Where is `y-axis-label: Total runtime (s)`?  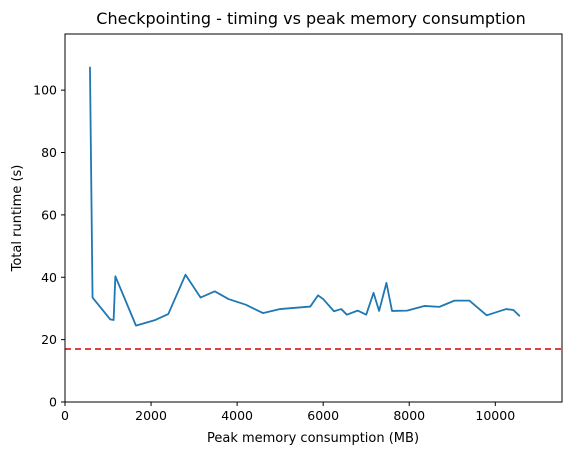
y-axis-label: Total runtime (s) is located at coordinates (17, 219).